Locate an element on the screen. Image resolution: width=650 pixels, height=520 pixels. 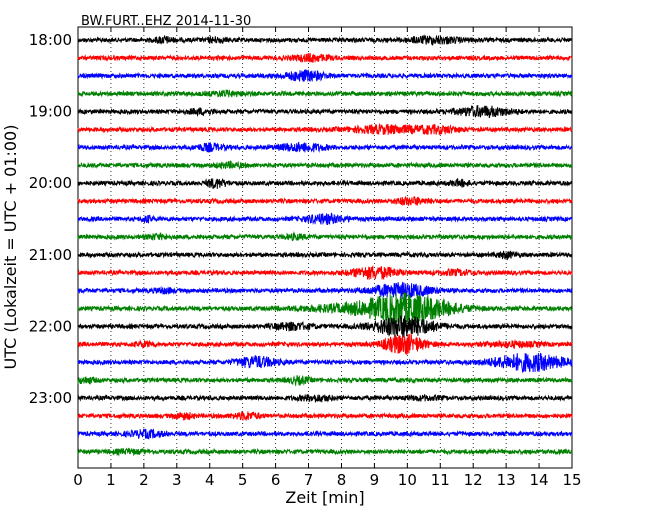
x-tick-label-14: 14 is located at coordinates (539, 480).